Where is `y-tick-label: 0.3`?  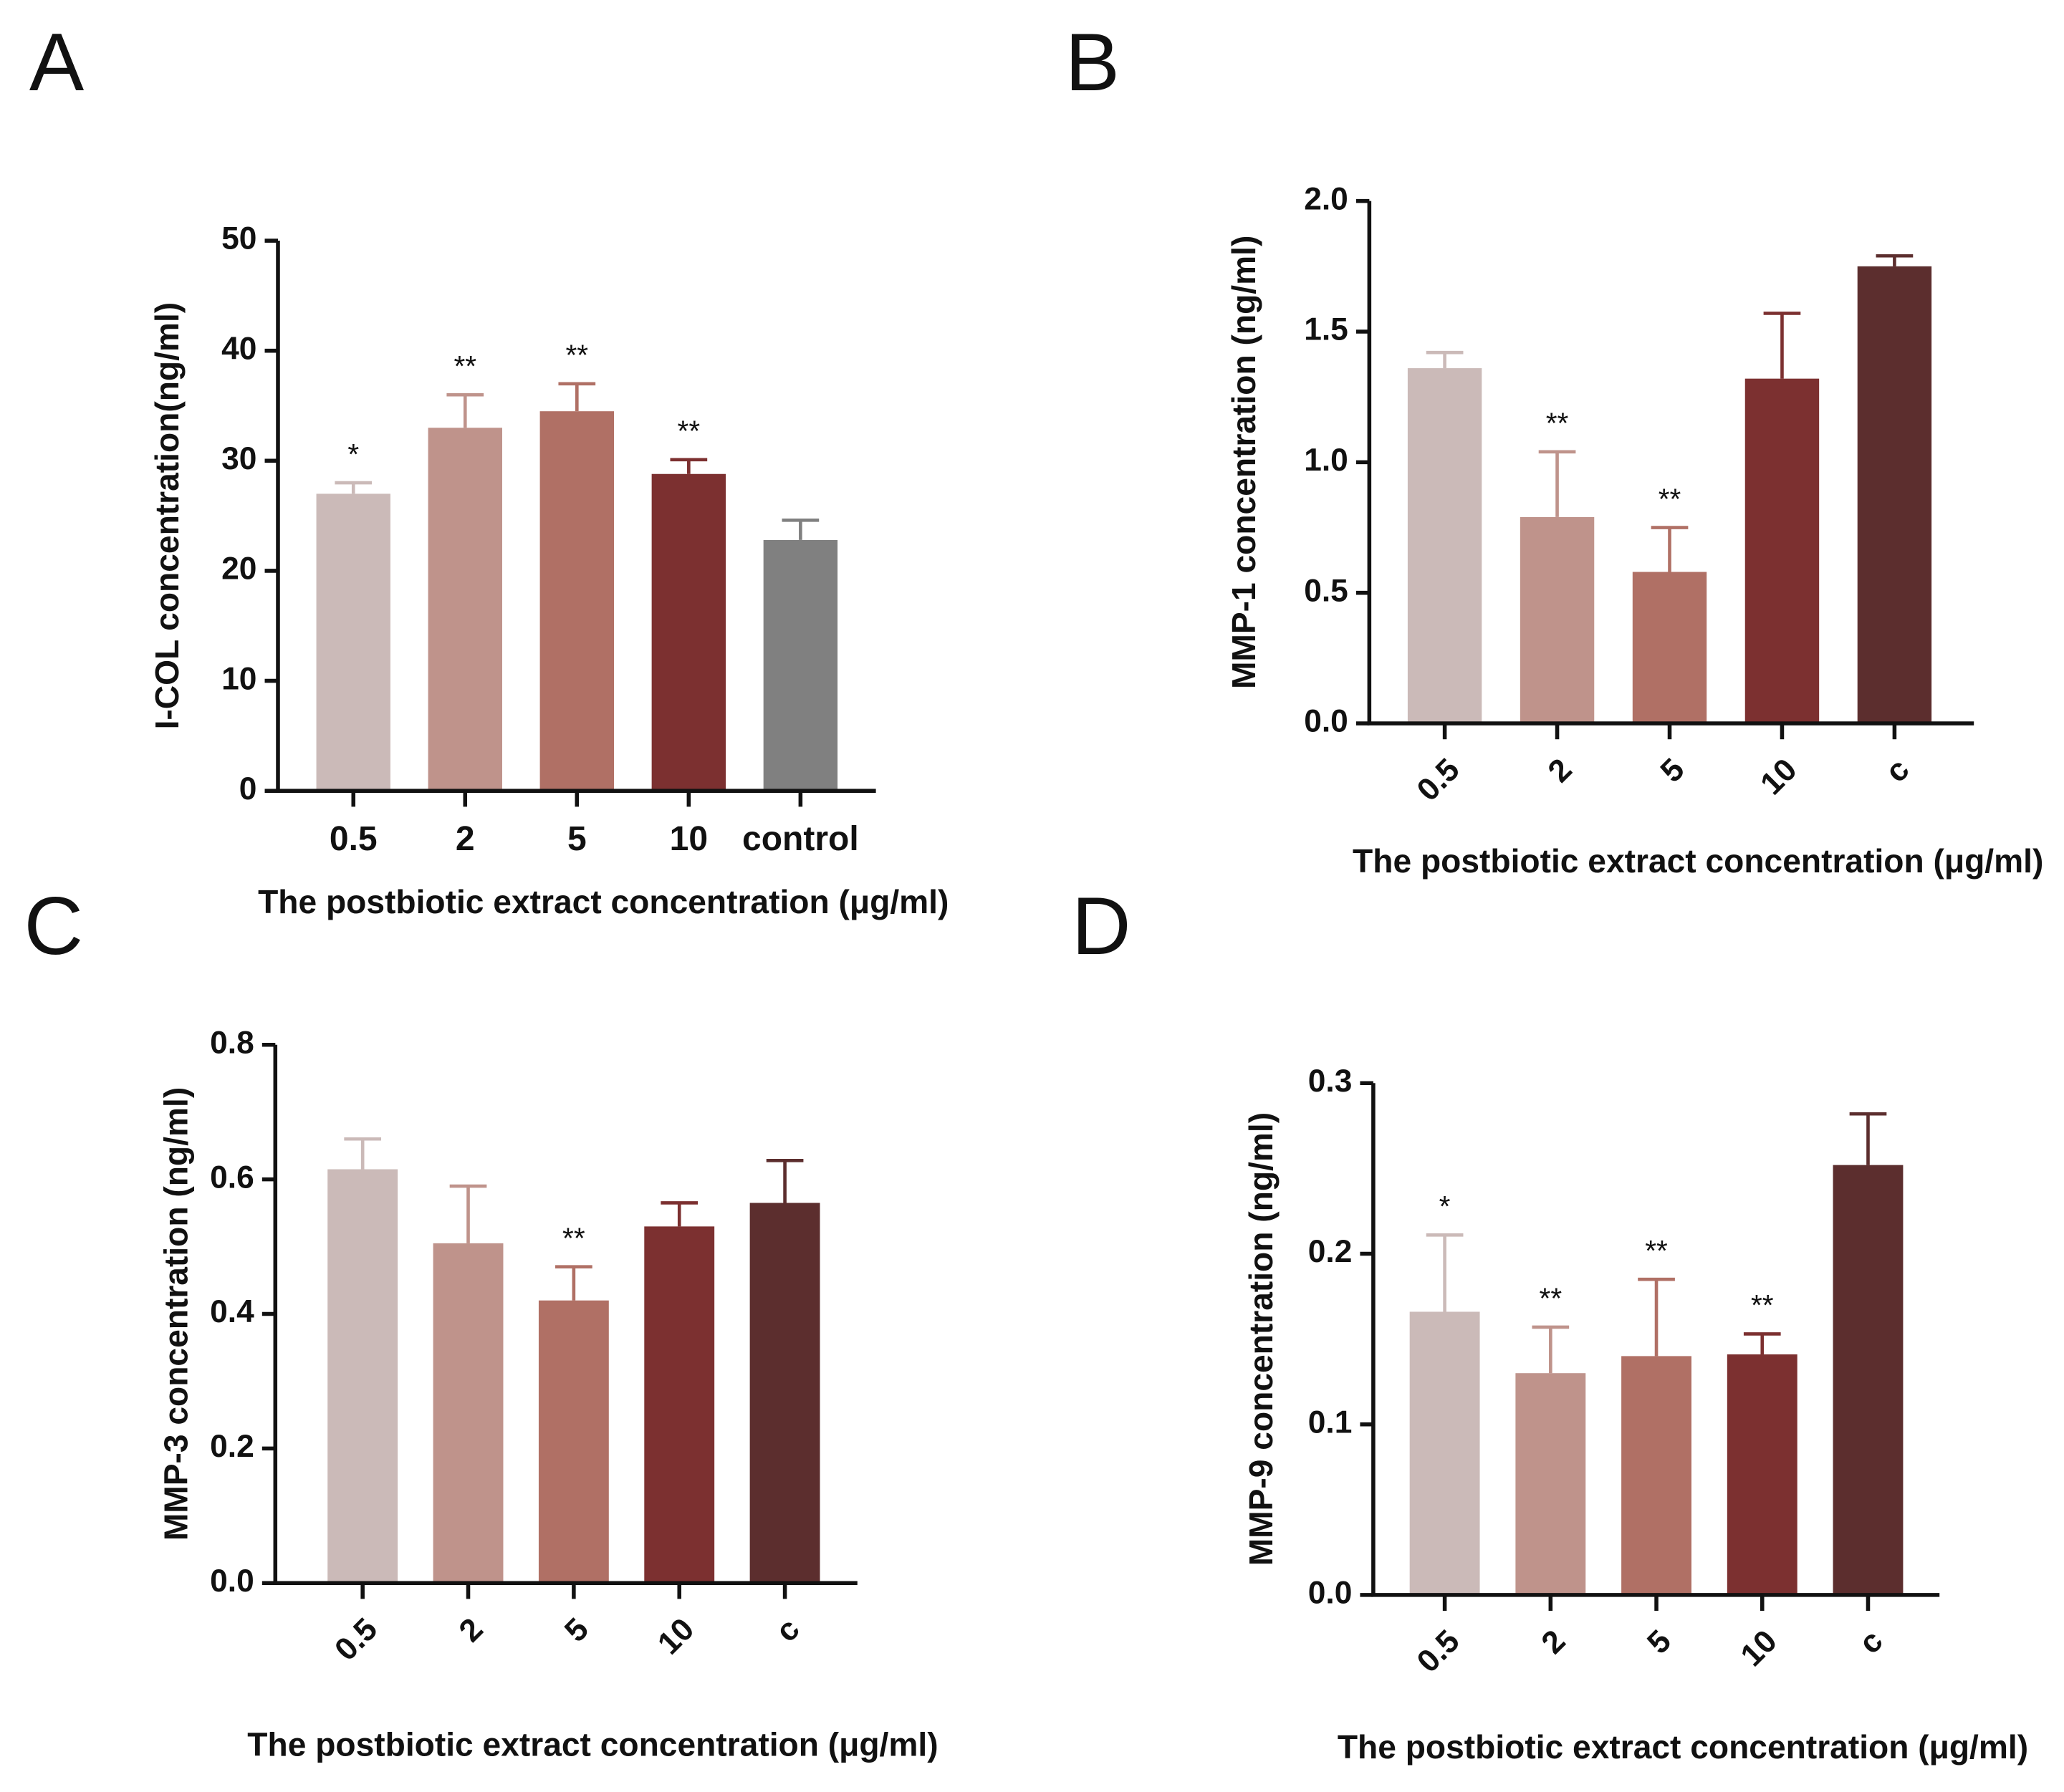 y-tick-label: 0.3 is located at coordinates (1330, 1081).